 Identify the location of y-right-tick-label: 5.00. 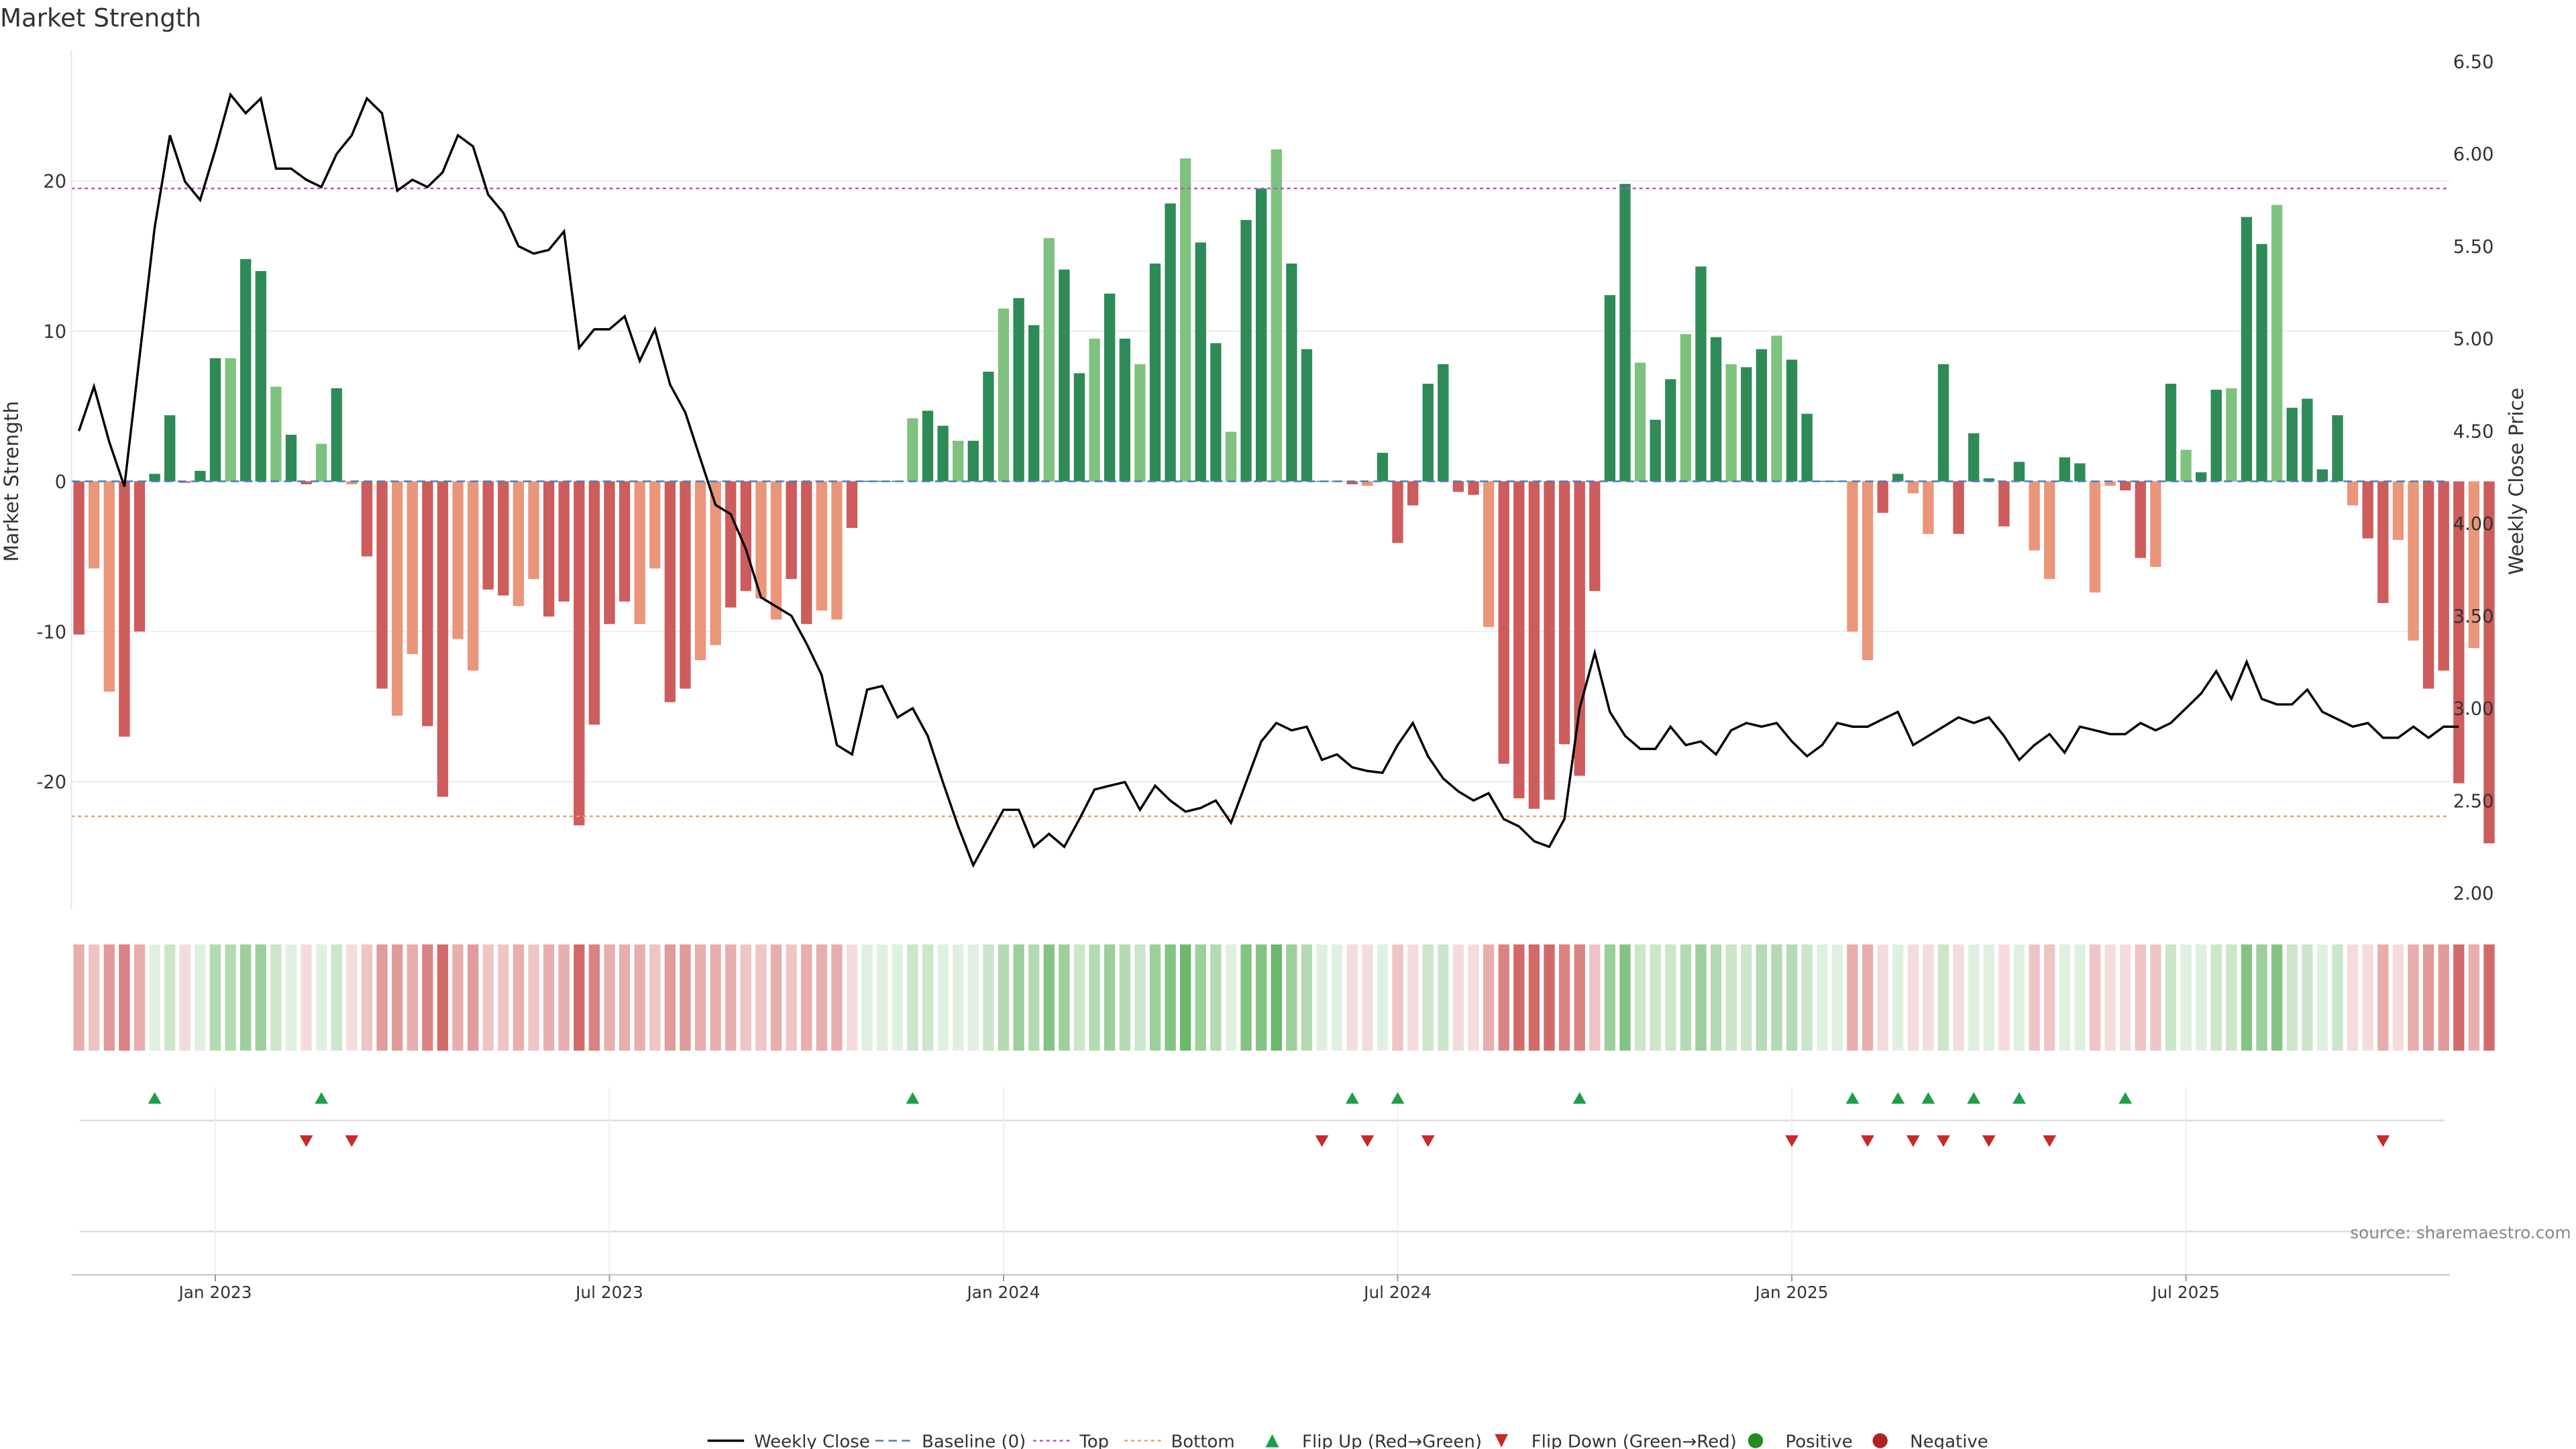
(2473, 339).